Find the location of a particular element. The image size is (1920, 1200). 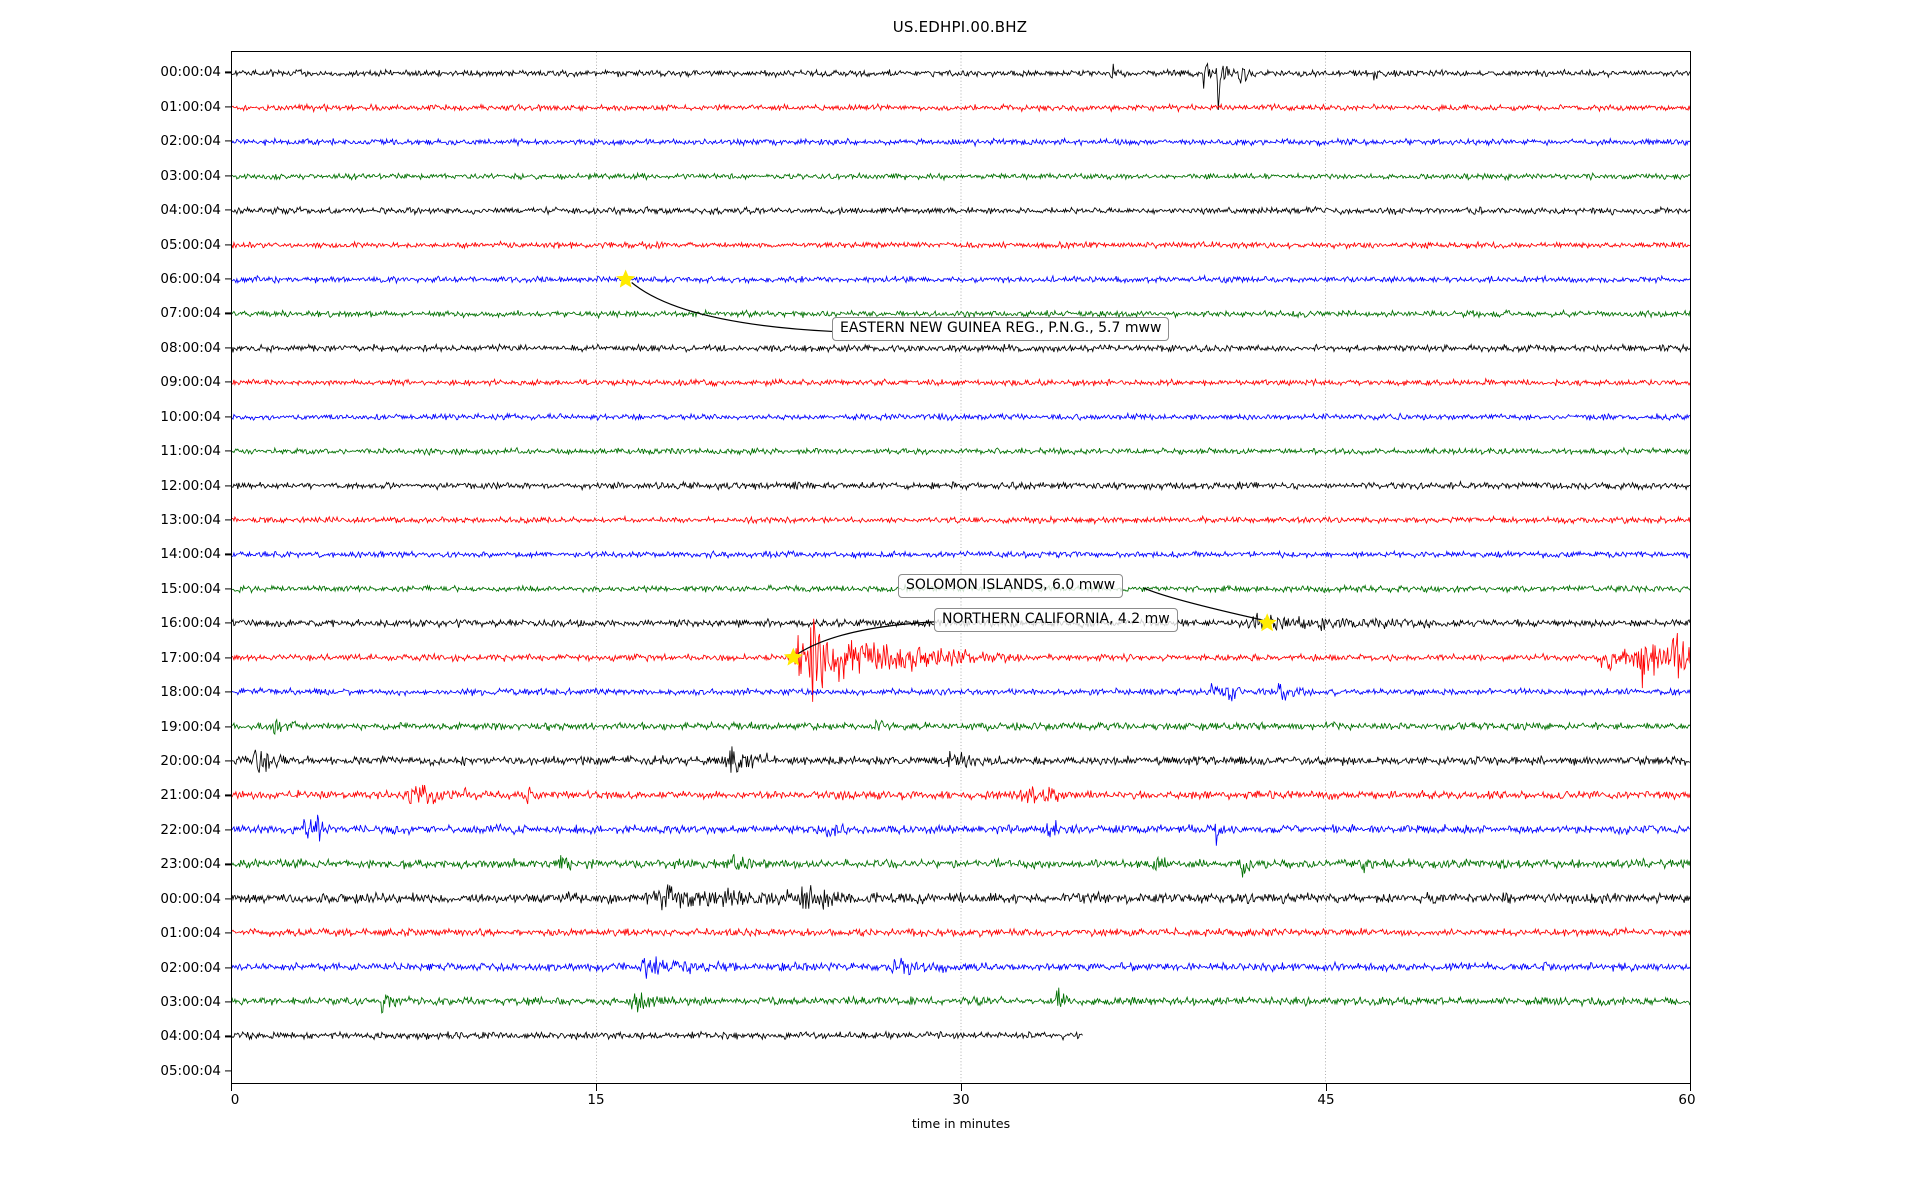

y-axis-tick-label: 06:00:04 is located at coordinates (190, 278).